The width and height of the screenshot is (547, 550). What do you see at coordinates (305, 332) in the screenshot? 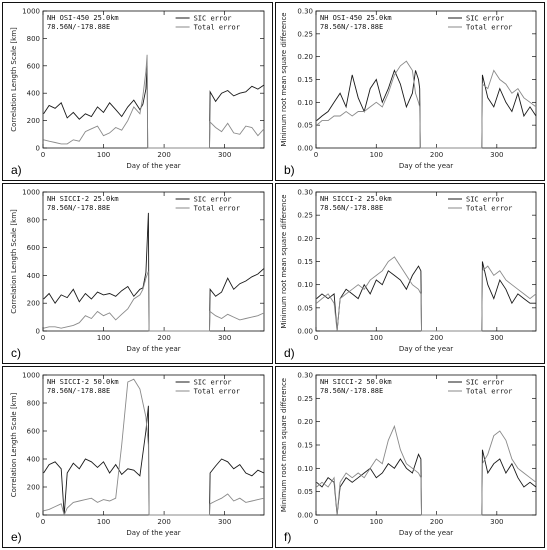
I see `y-tick-label: 0.00` at bounding box center [305, 332].